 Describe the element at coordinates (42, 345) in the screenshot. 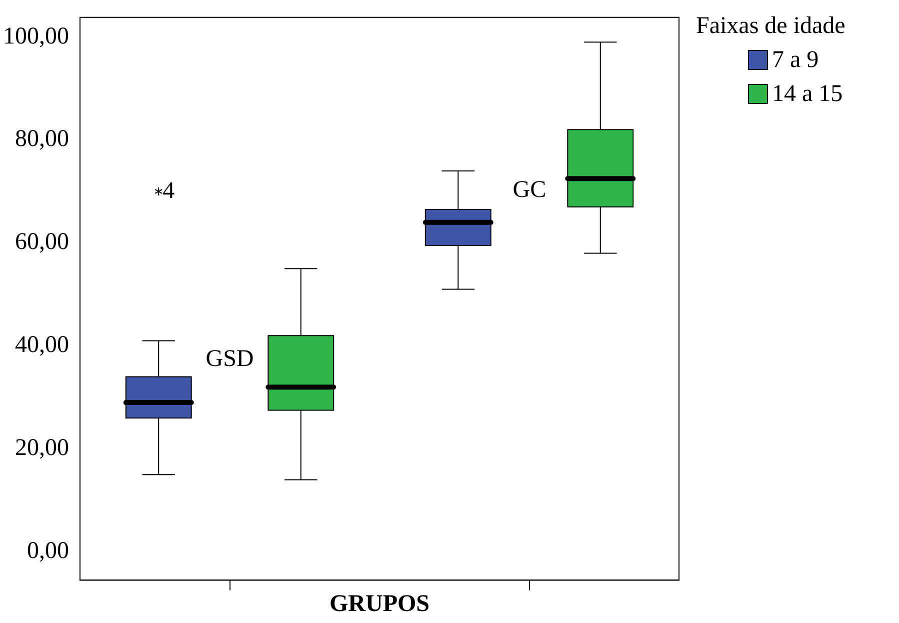

I see `y-tick-label: 40,00` at that location.